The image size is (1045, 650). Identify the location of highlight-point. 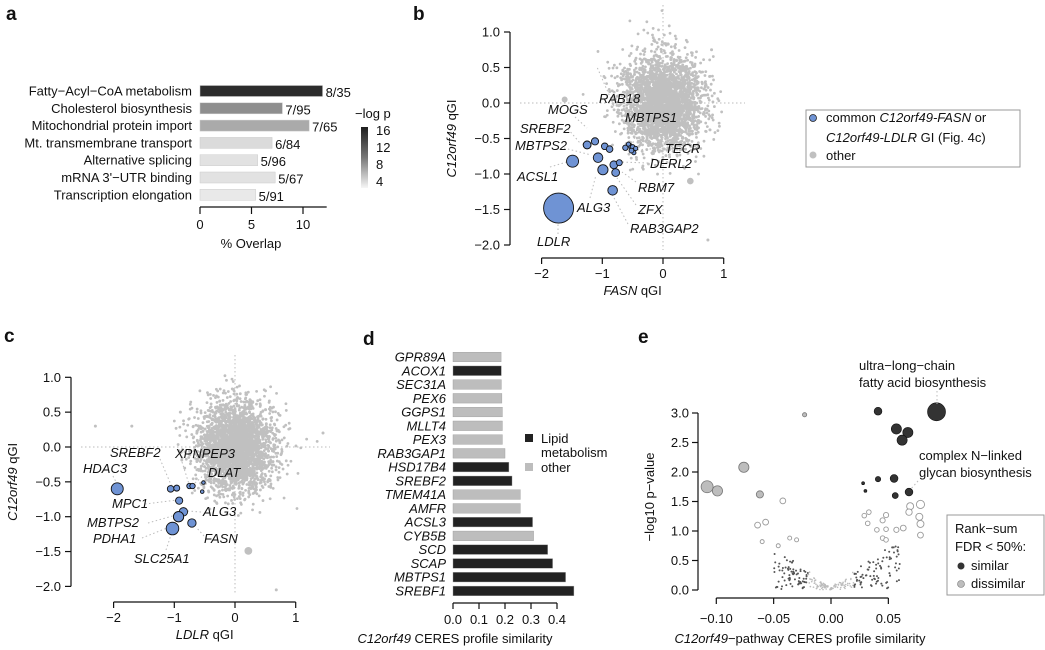
(559, 208).